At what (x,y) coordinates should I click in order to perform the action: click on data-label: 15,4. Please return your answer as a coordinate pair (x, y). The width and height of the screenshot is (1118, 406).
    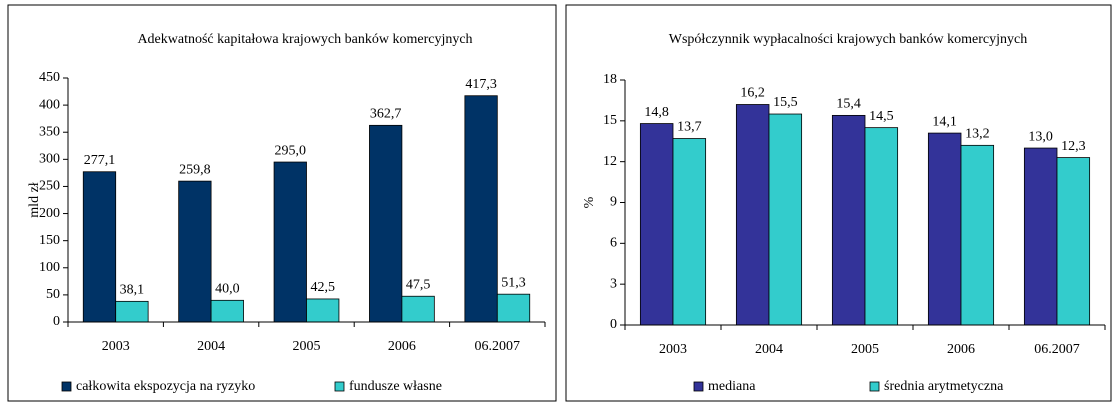
    Looking at the image, I should click on (848, 104).